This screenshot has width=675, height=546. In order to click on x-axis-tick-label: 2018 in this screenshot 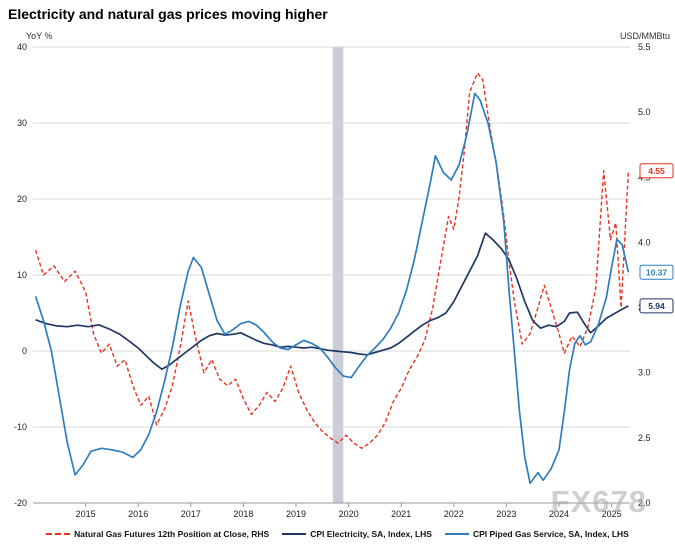, I will do `click(243, 514)`.